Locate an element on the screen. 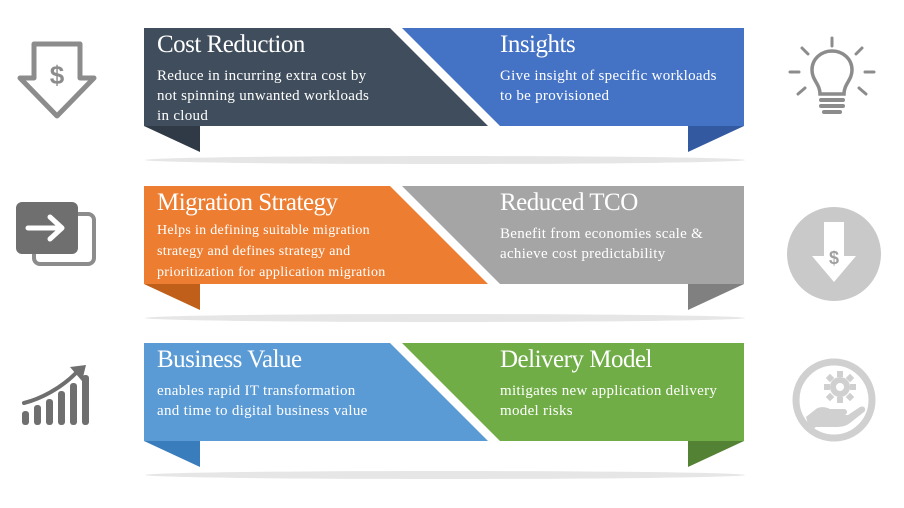 The image size is (904, 508). desc-line: enables rapid IT transformation is located at coordinates (256, 391).